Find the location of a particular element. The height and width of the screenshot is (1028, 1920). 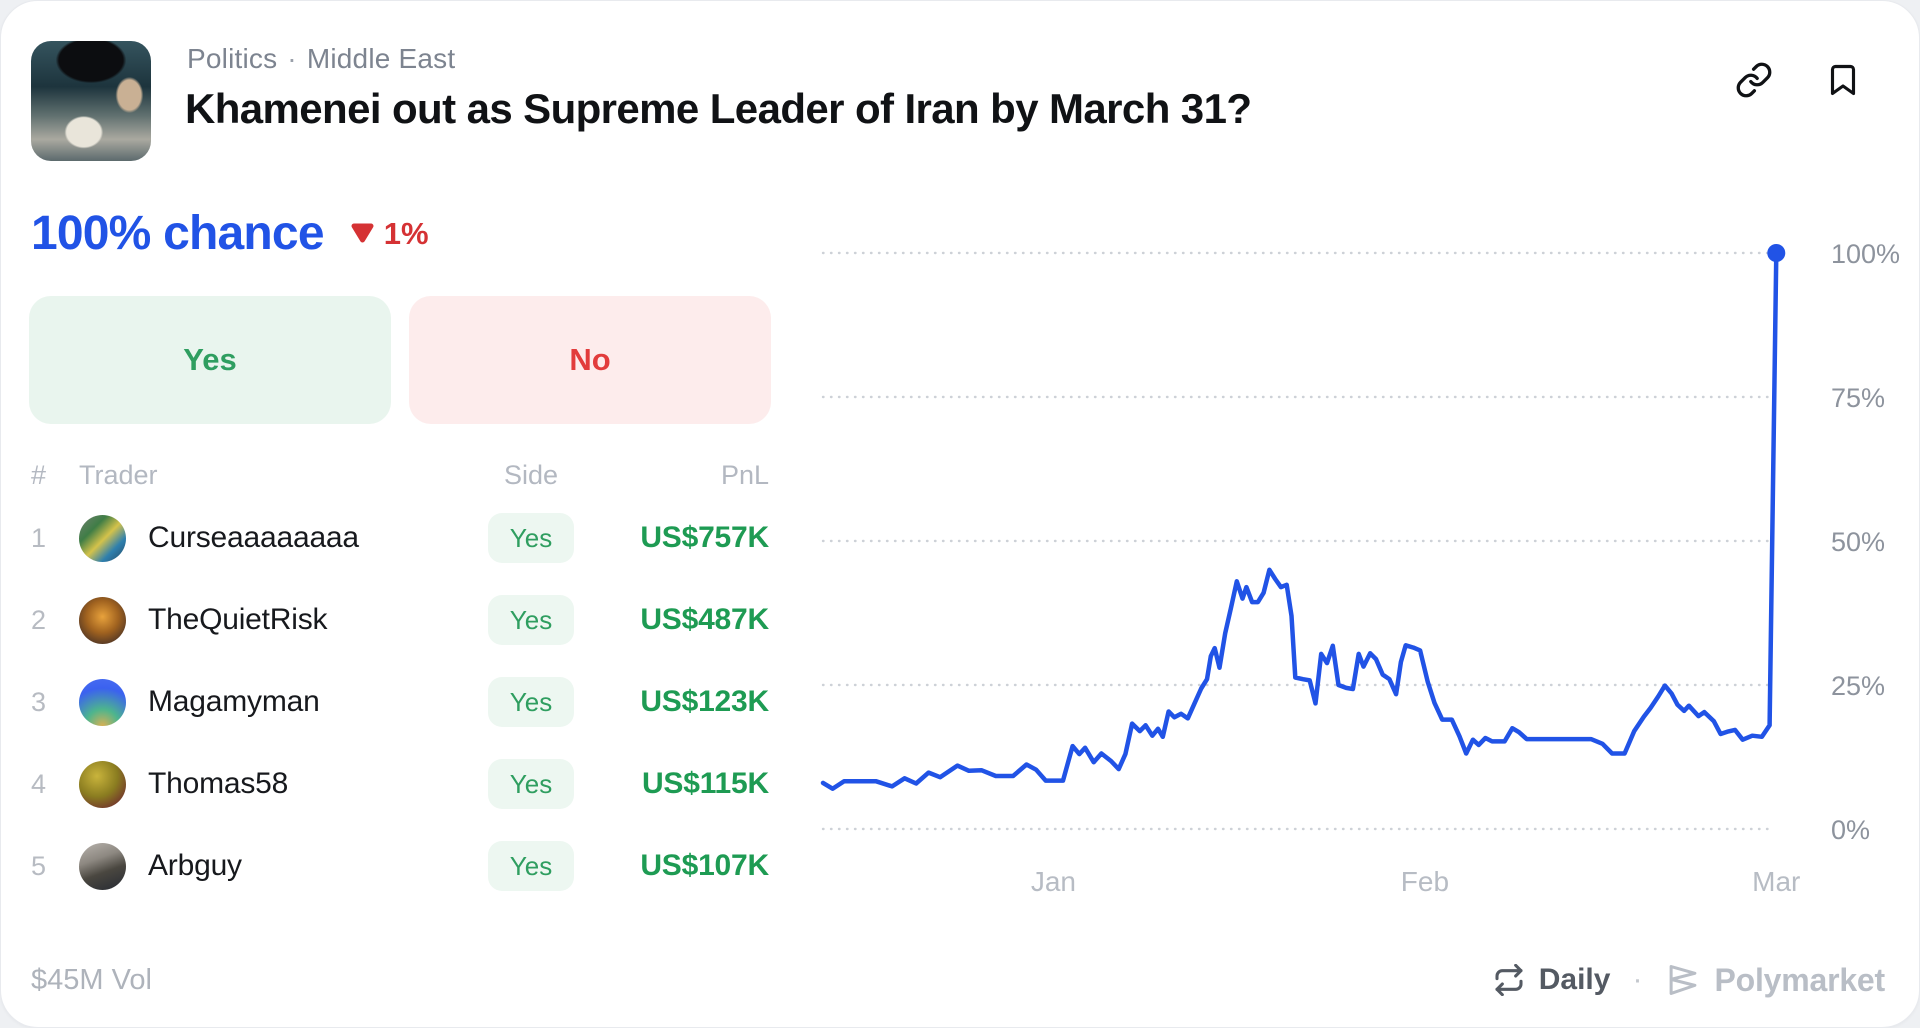

brand-link: Polymarket is located at coordinates (1774, 980).